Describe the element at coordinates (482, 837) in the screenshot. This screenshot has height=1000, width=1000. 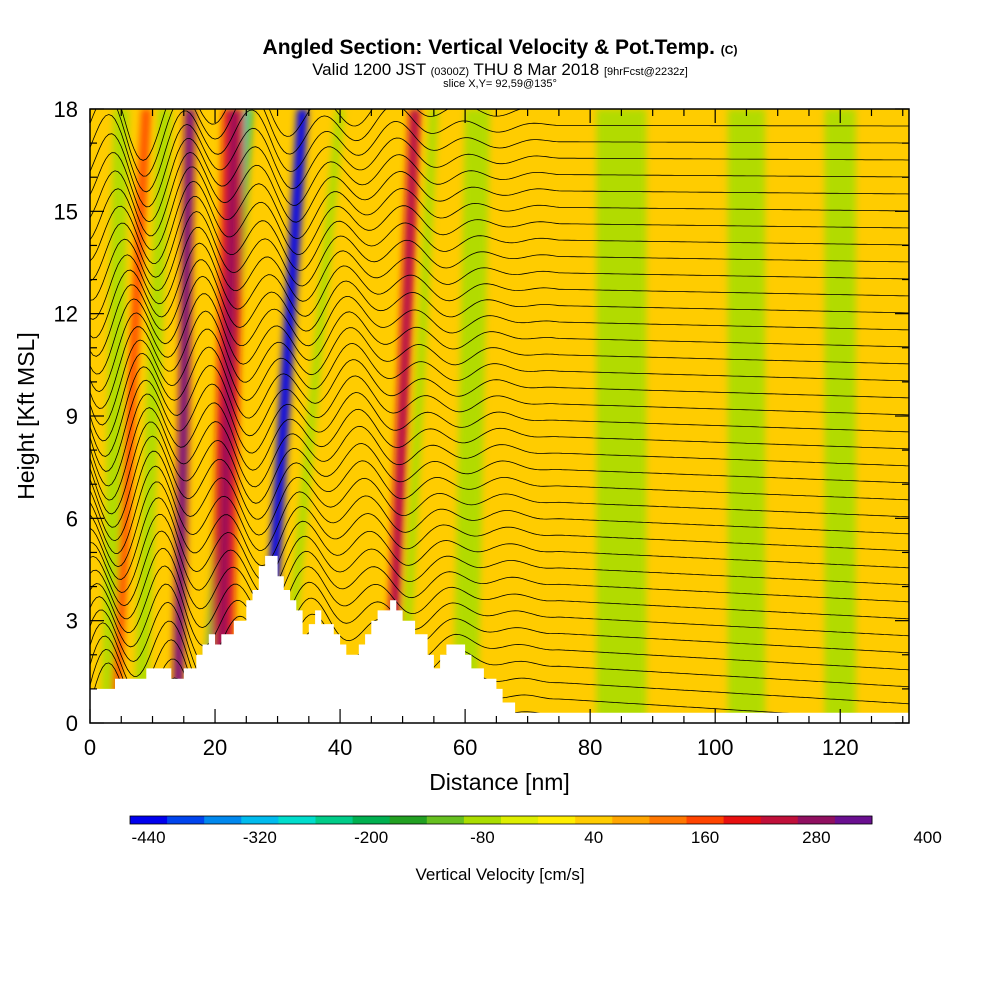
I see `colorbar-tick-label: -80` at that location.